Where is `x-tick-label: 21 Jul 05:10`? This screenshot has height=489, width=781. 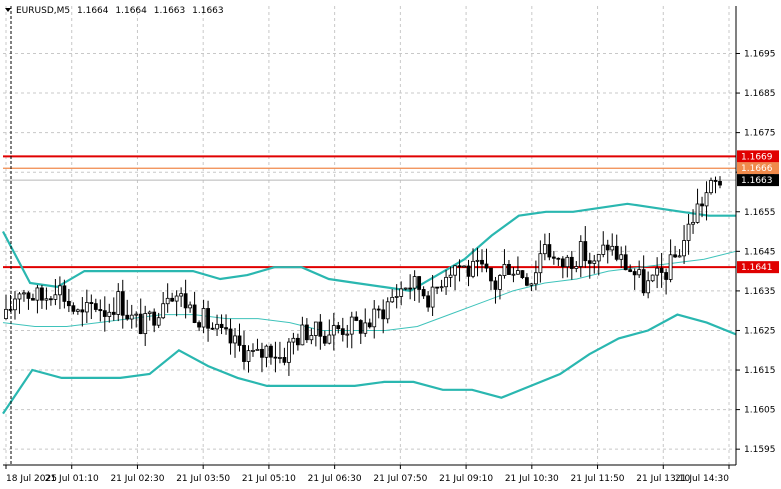 x-tick-label: 21 Jul 05:10 is located at coordinates (269, 479).